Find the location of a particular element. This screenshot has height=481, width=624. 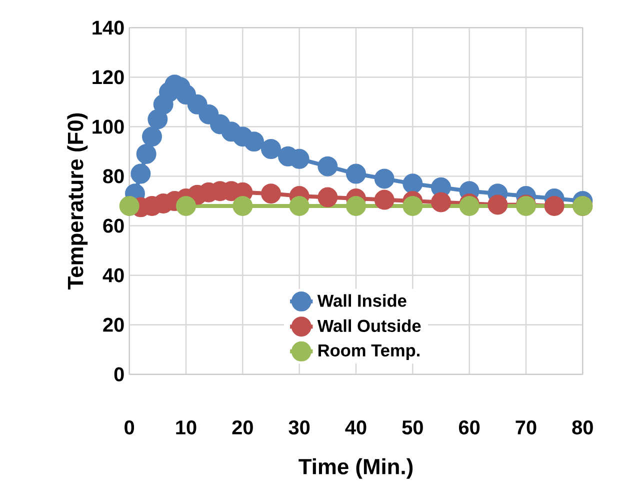

y-tick-label: 100 is located at coordinates (108, 127).